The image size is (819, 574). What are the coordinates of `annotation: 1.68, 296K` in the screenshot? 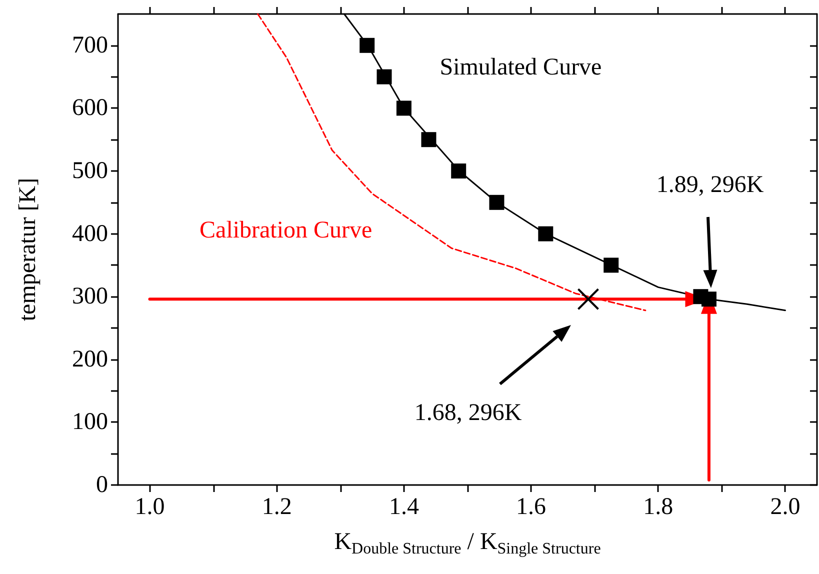 It's located at (468, 413).